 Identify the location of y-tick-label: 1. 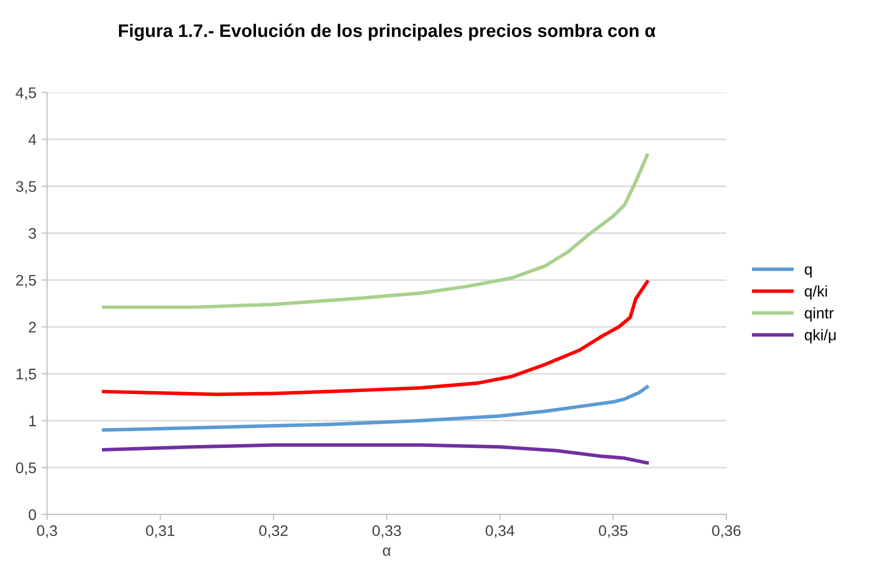
(32, 421).